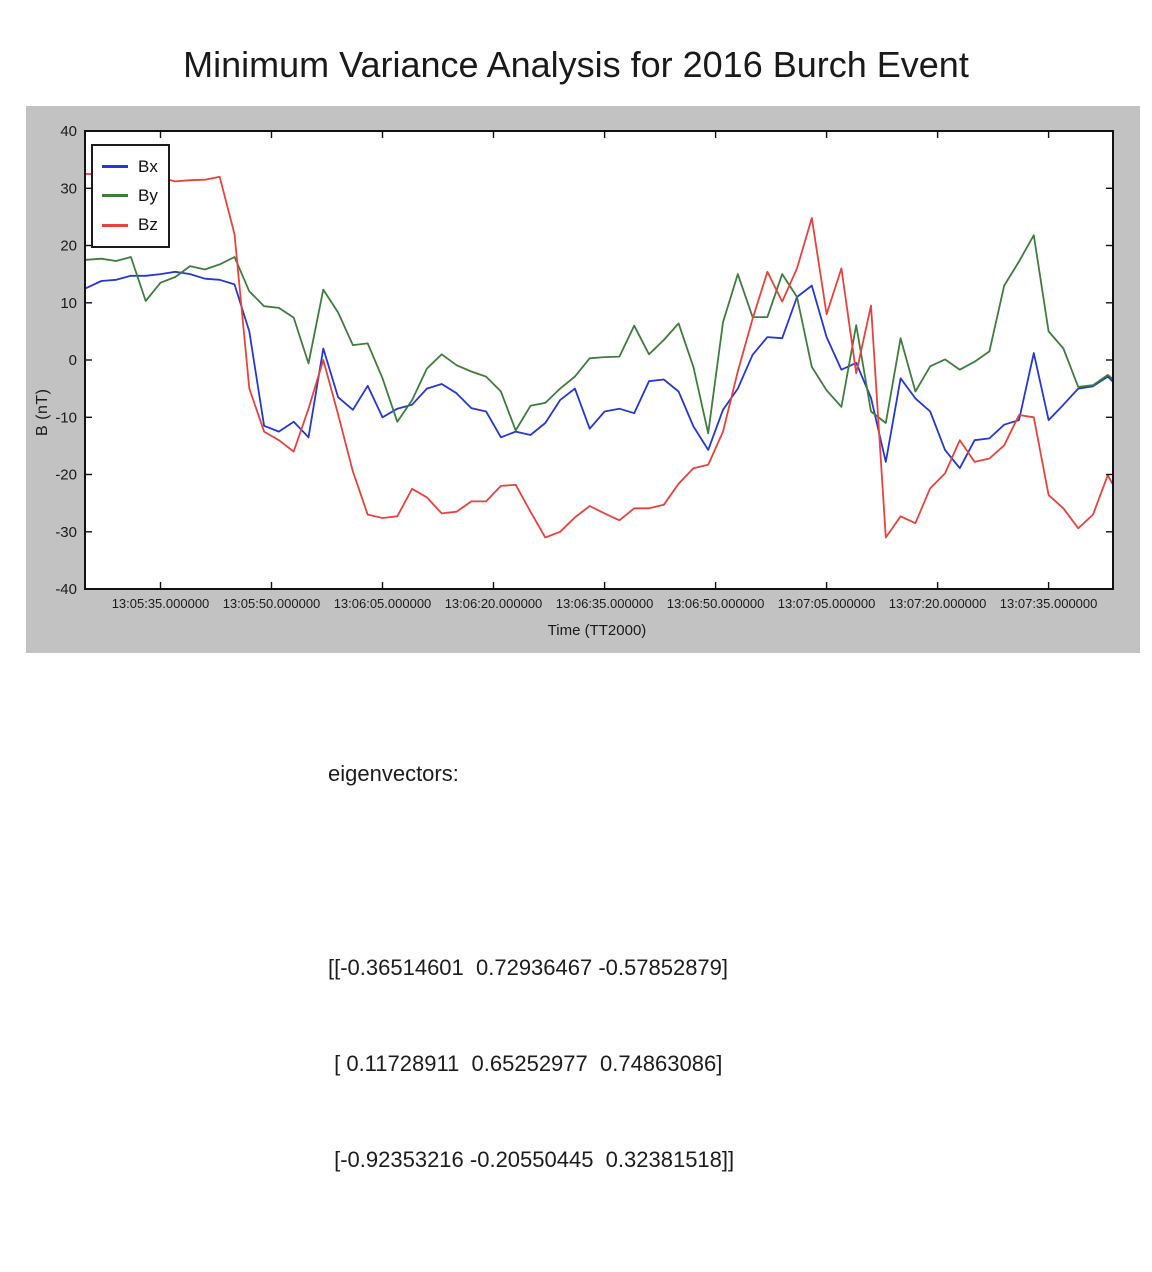  Describe the element at coordinates (68, 303) in the screenshot. I see `y-tick-label: 10` at that location.